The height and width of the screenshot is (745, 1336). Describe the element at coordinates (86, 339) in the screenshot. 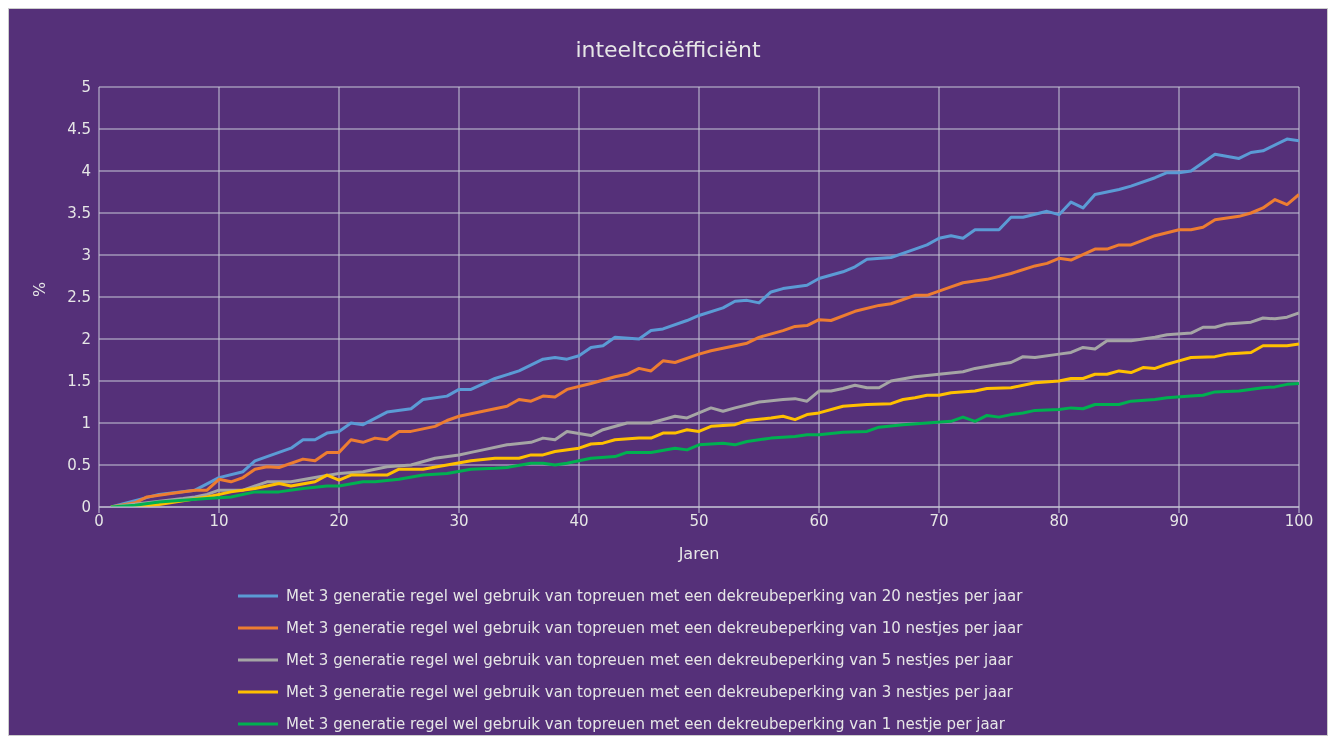

I see `y-tick-label: 2` at that location.